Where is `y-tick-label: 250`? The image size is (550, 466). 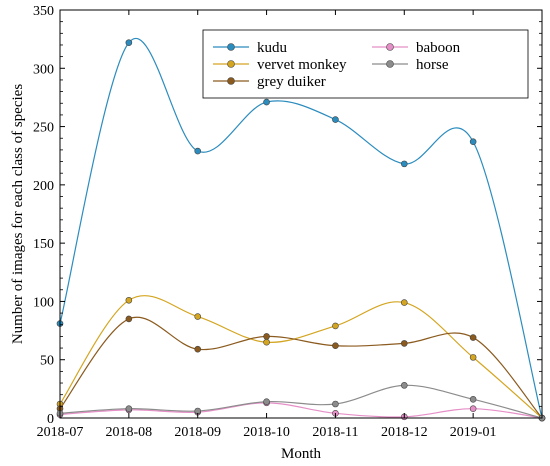
y-tick-label: 250 is located at coordinates (43, 128).